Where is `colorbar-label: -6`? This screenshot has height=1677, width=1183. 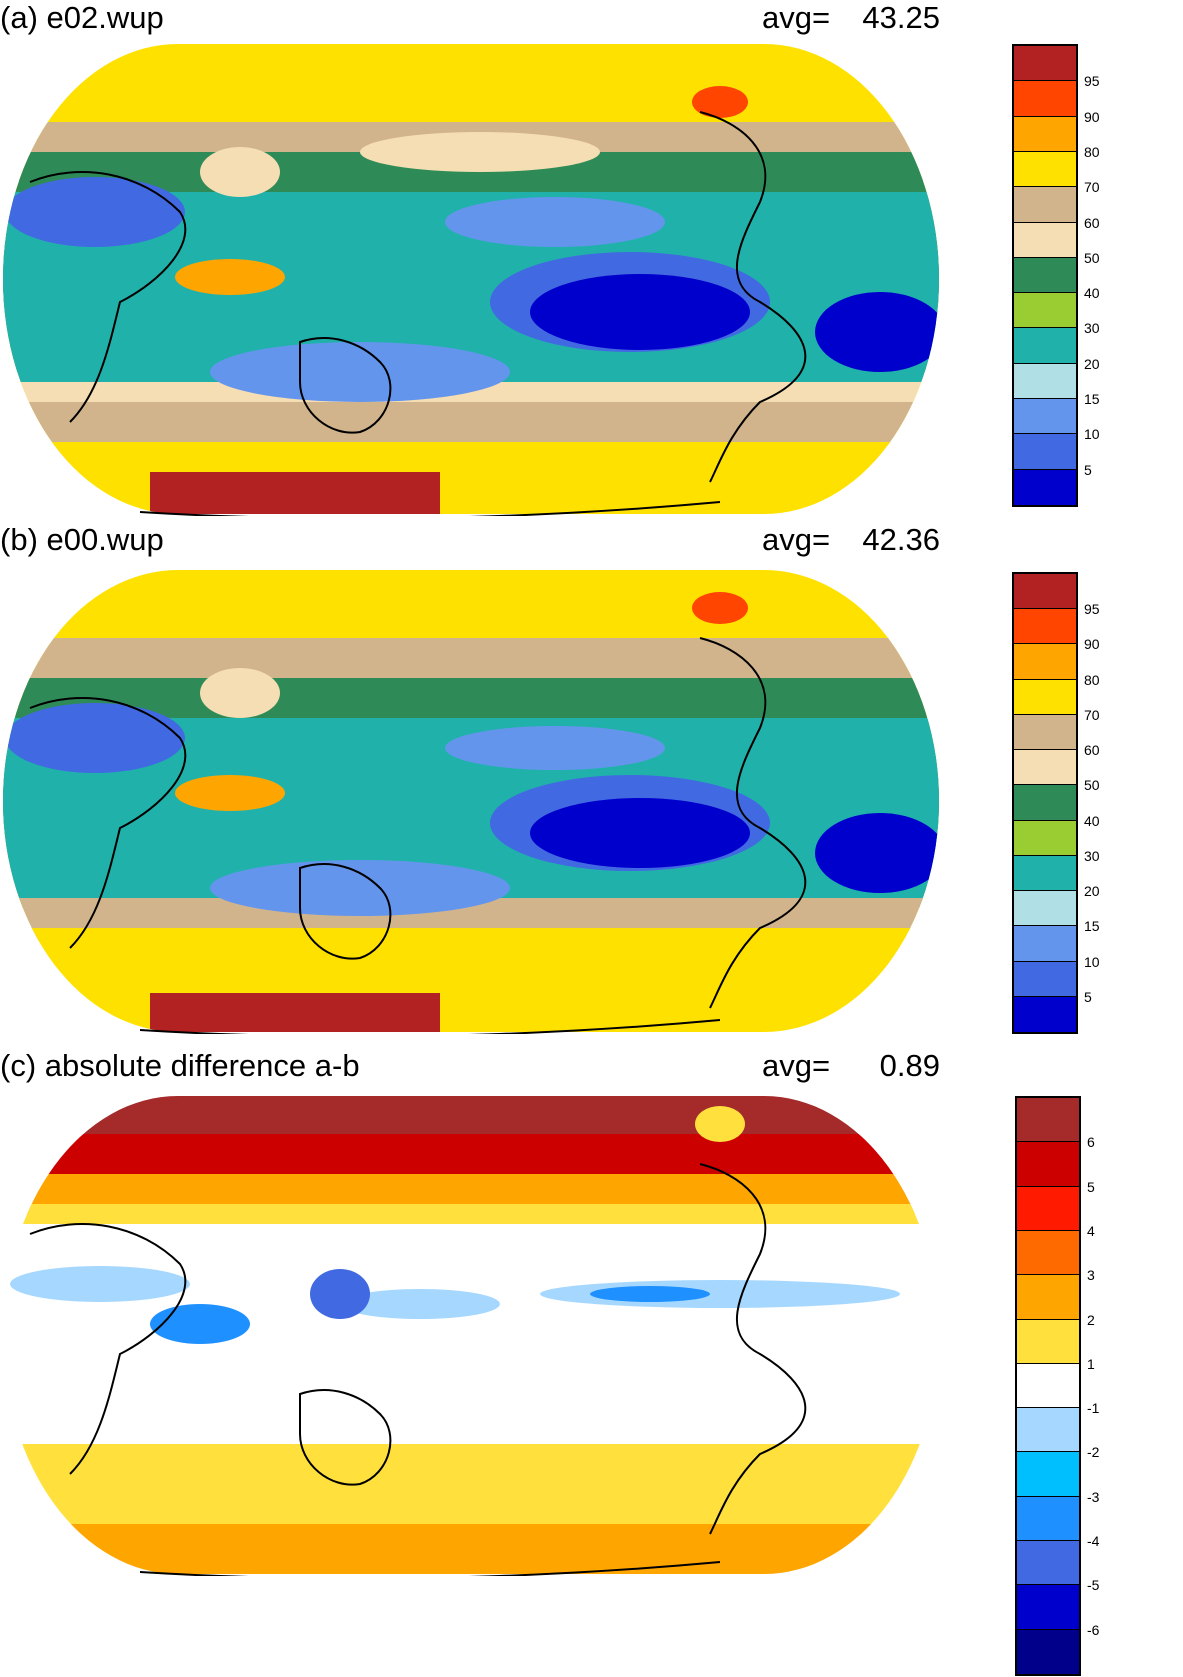
colorbar-label: -6 is located at coordinates (1093, 1629).